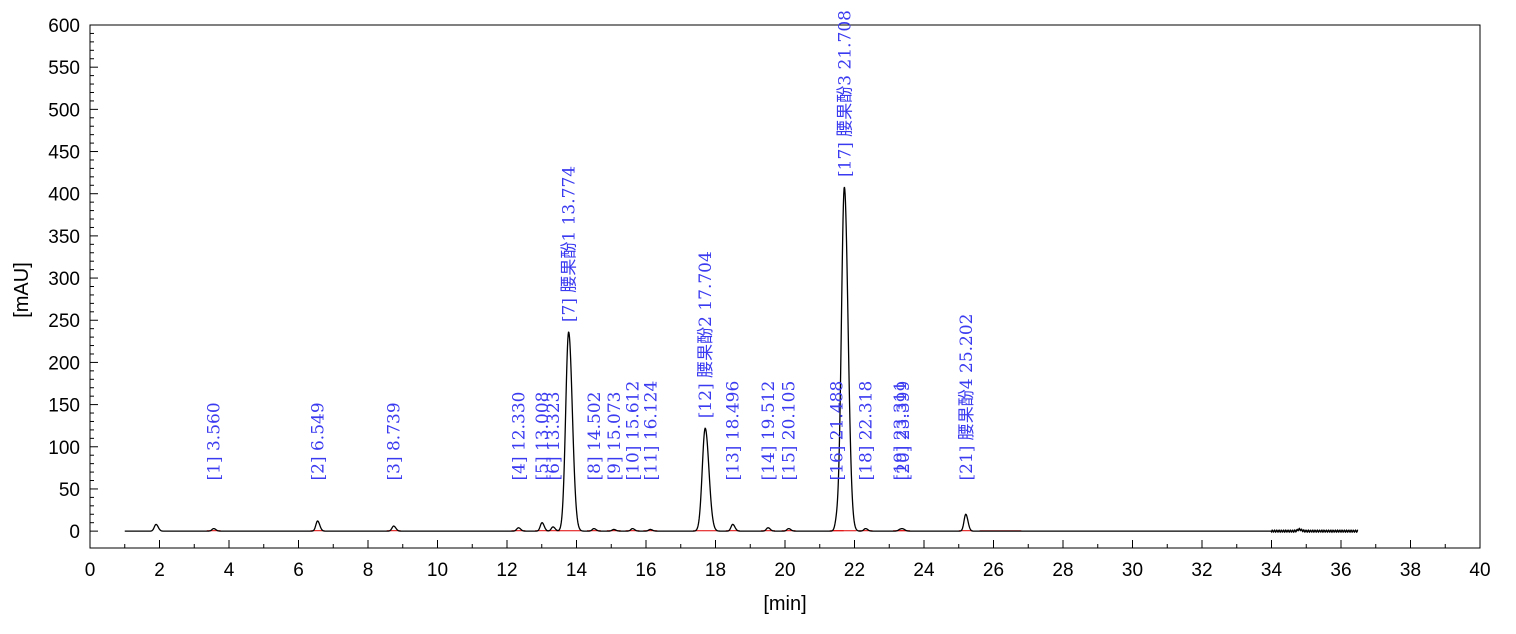 The image size is (1516, 634). Describe the element at coordinates (1410, 570) in the screenshot. I see `x-tick-label: 38` at that location.